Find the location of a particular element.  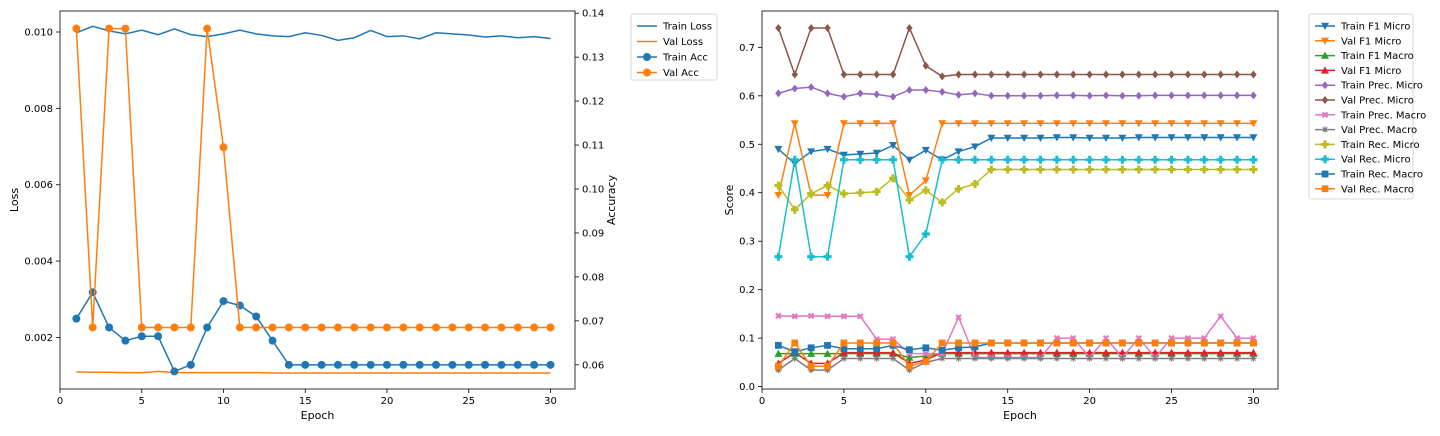

y2-tick-label: 0.09 is located at coordinates (593, 233).